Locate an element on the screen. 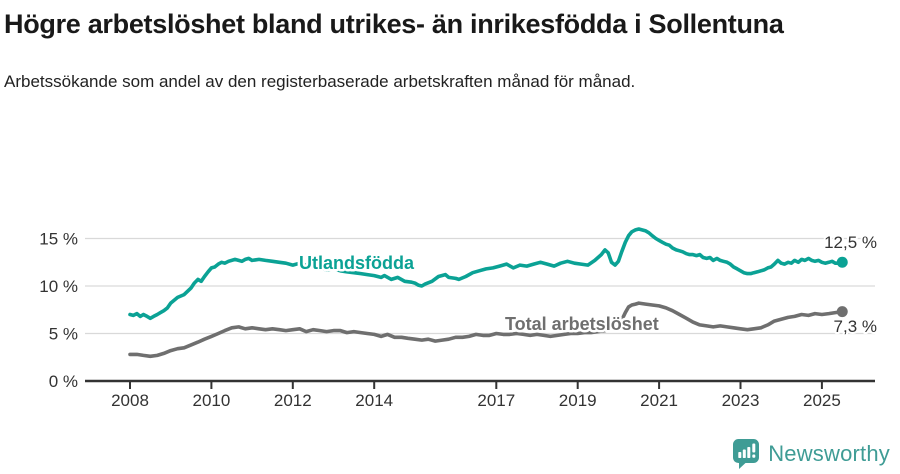  y-axis-labels: 0 % 5 % 10 % 15 % is located at coordinates (58, 311).